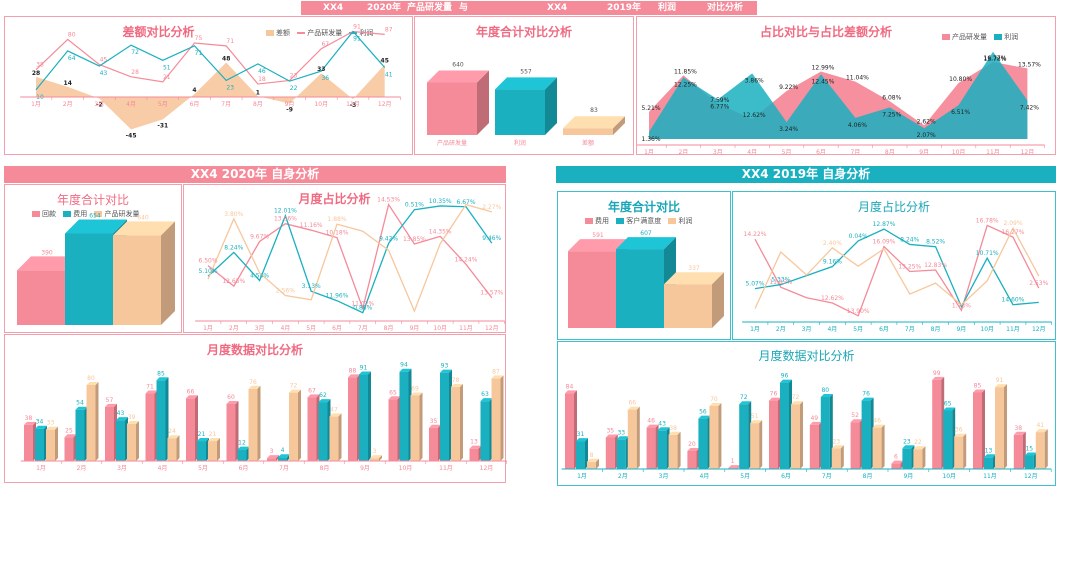 This screenshot has height=581, width=1080. What do you see at coordinates (121, 413) in the screenshot?
I see `bar-value-label: 43` at bounding box center [121, 413].